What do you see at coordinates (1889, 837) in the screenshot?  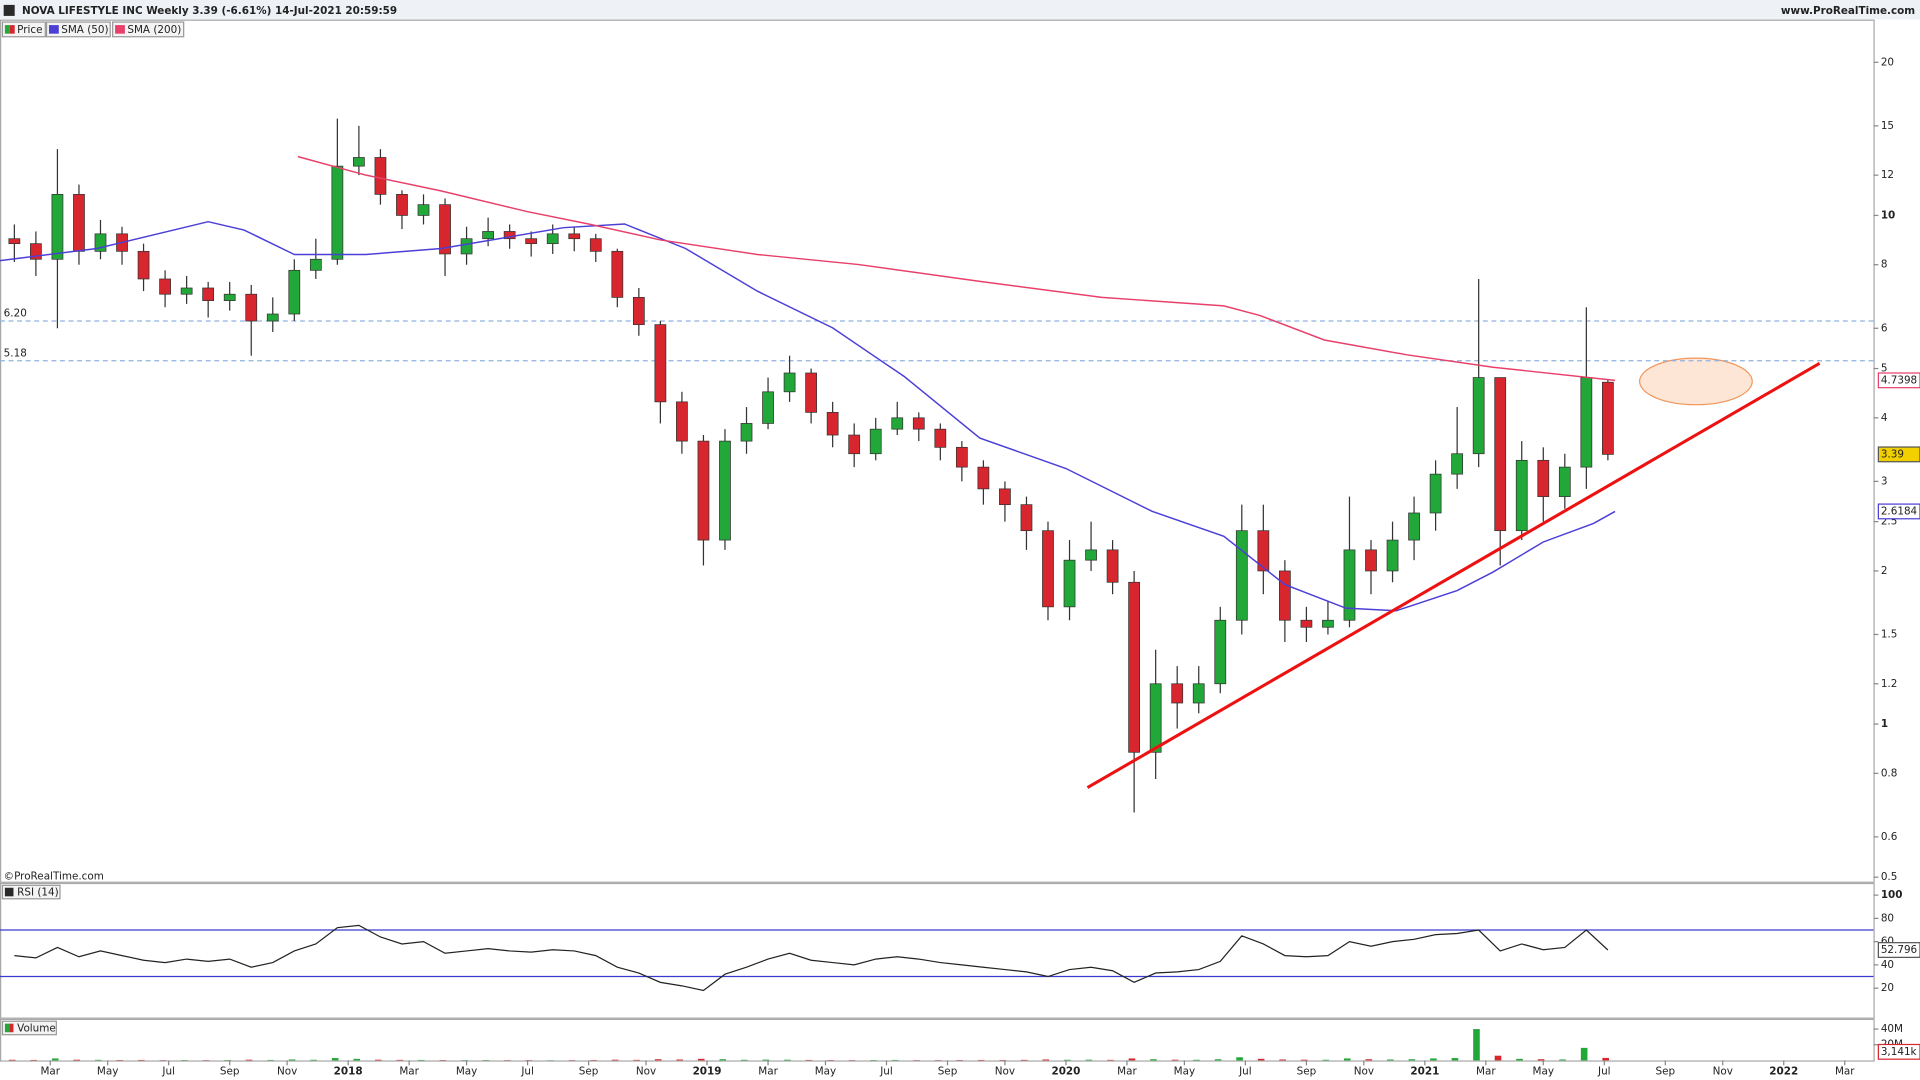 I see `y-tick-label: 0.6` at bounding box center [1889, 837].